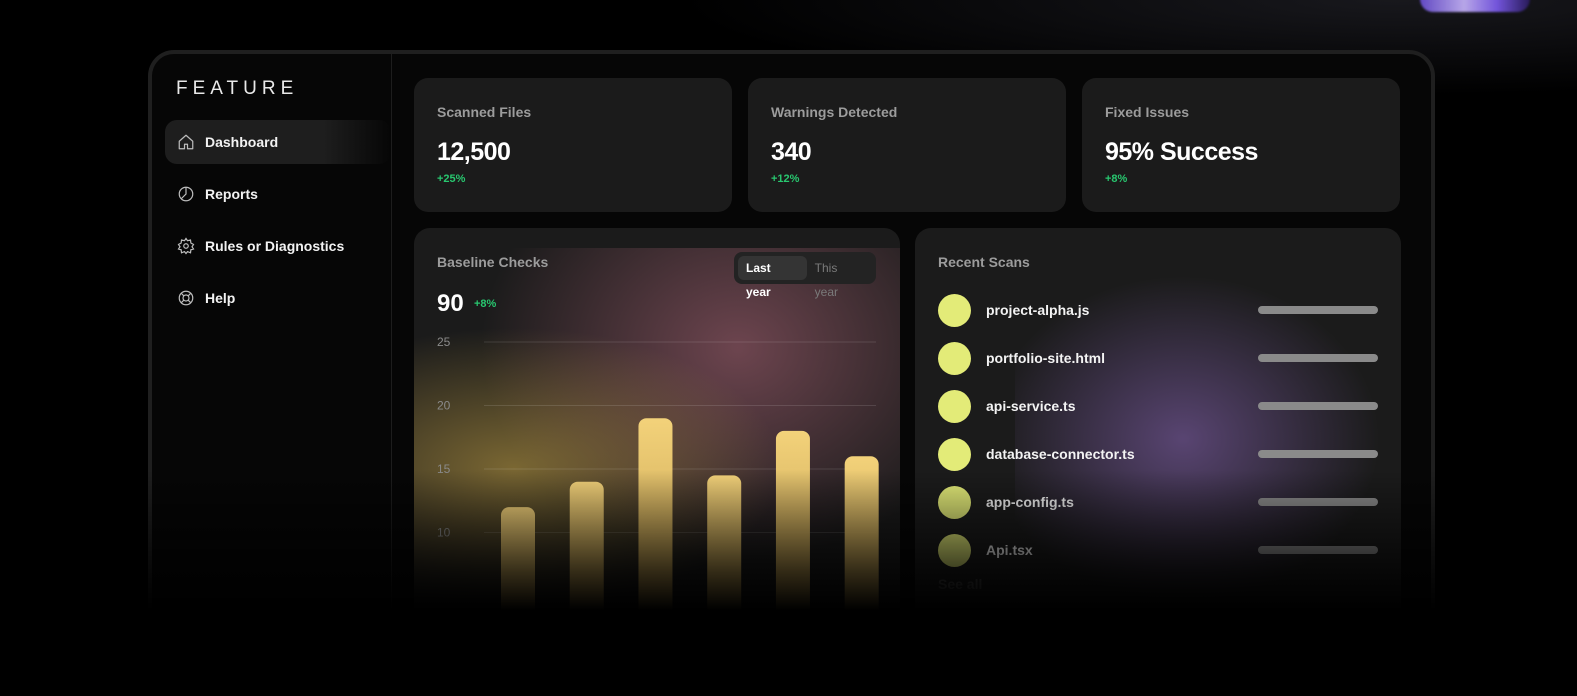  I want to click on home-icon, so click(186, 142).